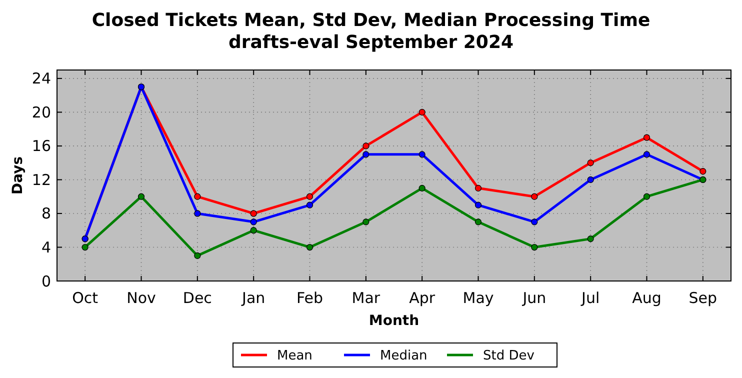  Describe the element at coordinates (41, 179) in the screenshot. I see `y-tick-label: 12` at that location.